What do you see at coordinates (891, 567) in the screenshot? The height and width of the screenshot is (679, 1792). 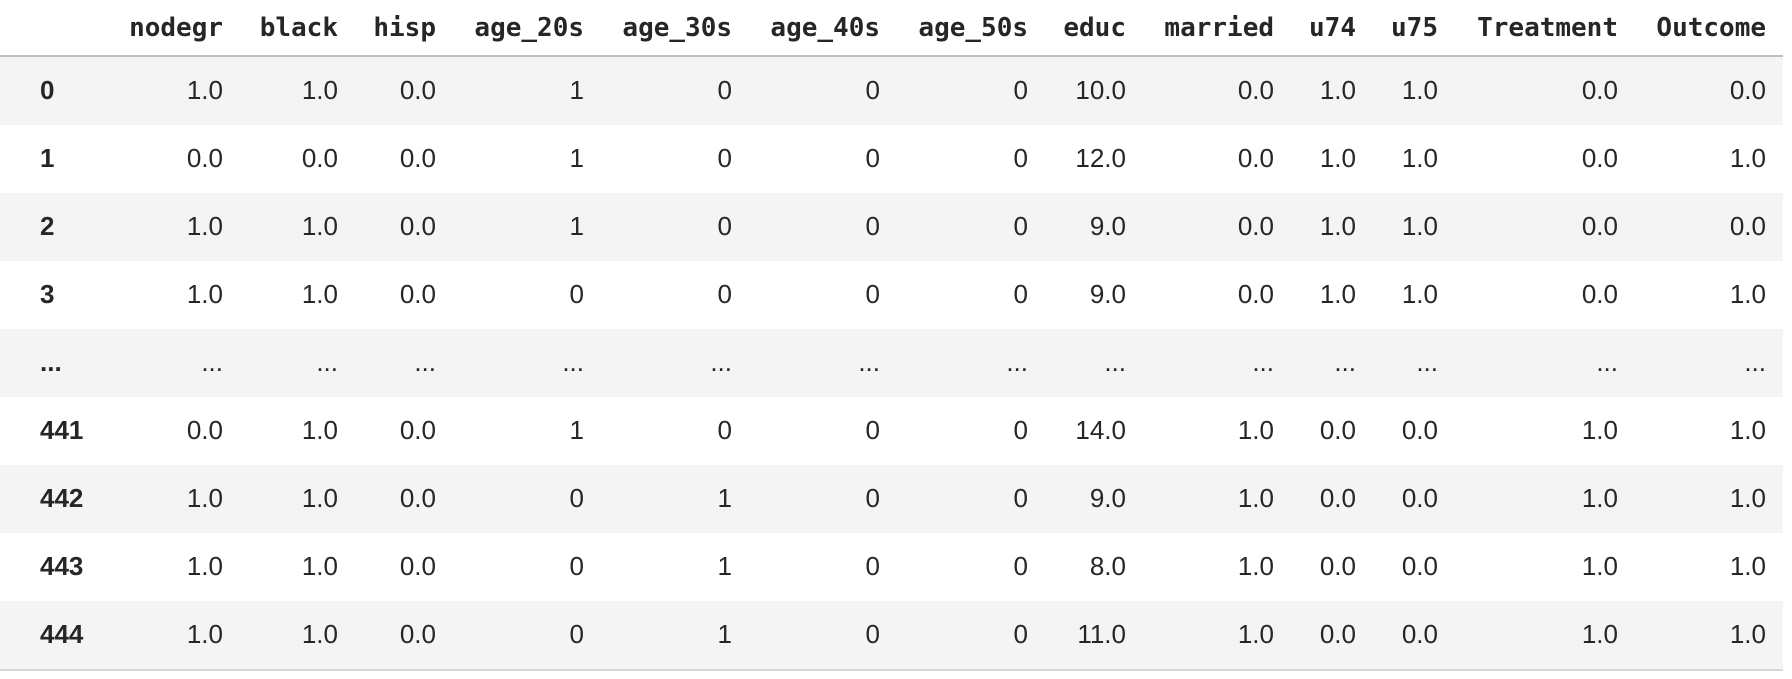 I see `table-row: 443 1.0 1.0 0.0 0 1 0 0 8.0 1.0 0.0 0.0 1.0 1.0` at bounding box center [891, 567].